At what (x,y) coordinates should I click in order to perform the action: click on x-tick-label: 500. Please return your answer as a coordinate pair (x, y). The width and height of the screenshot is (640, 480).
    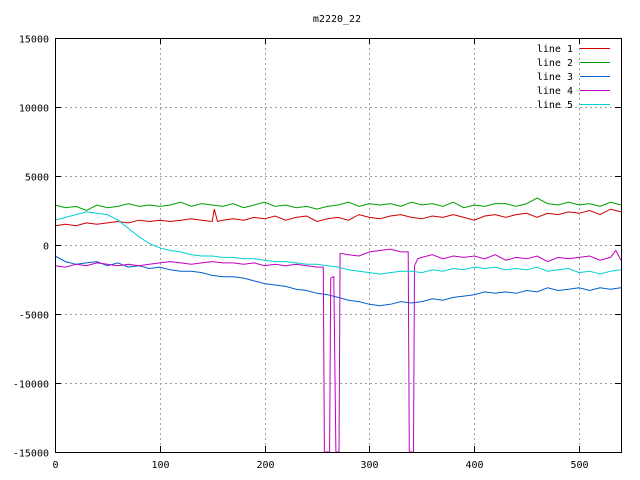
    Looking at the image, I should click on (579, 465).